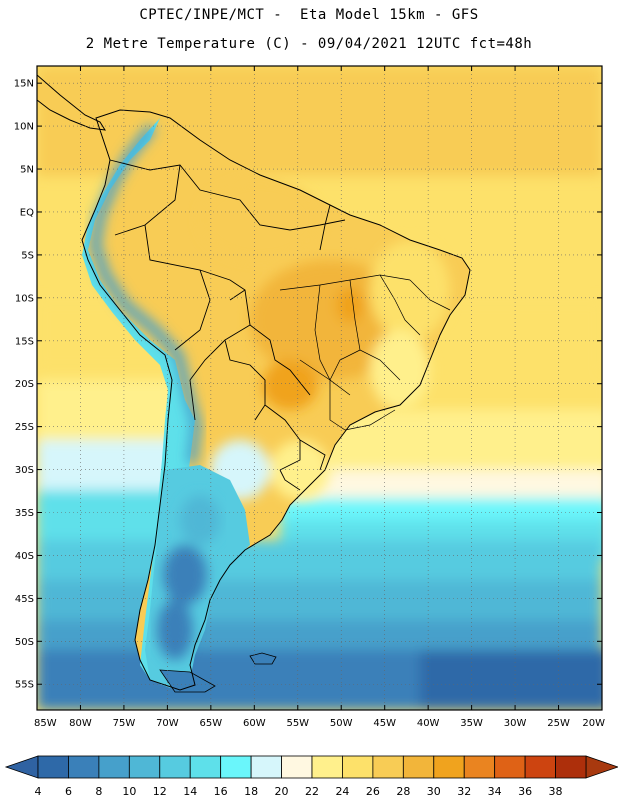  Describe the element at coordinates (24, 127) in the screenshot. I see `lat-tick-label: 10N` at that location.